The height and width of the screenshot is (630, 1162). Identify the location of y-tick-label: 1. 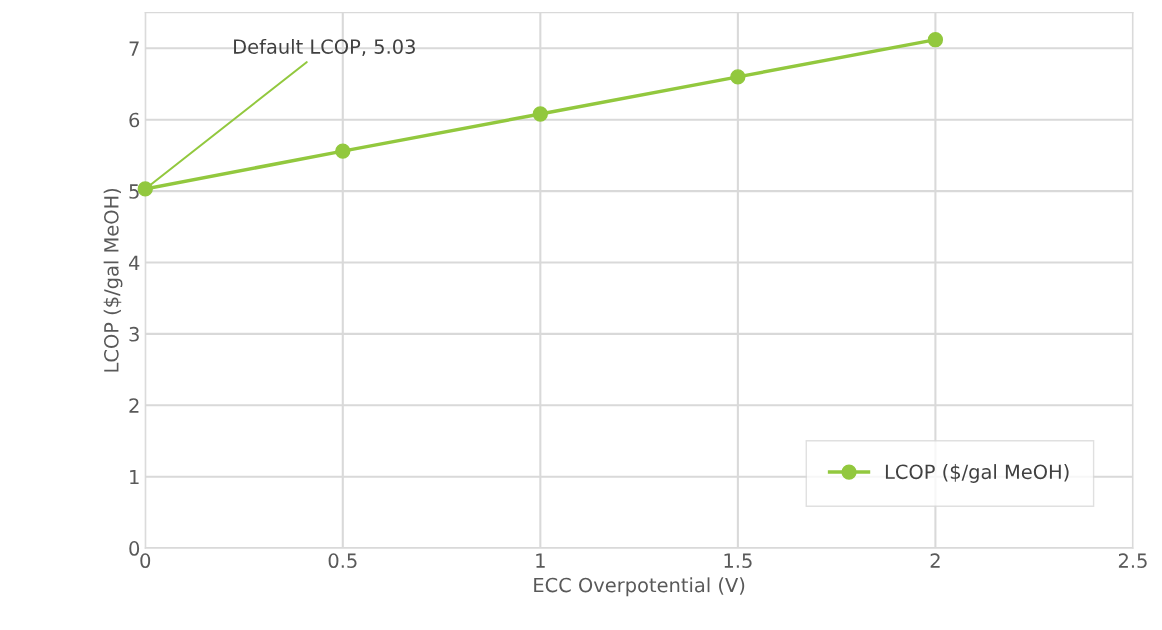
(134, 477).